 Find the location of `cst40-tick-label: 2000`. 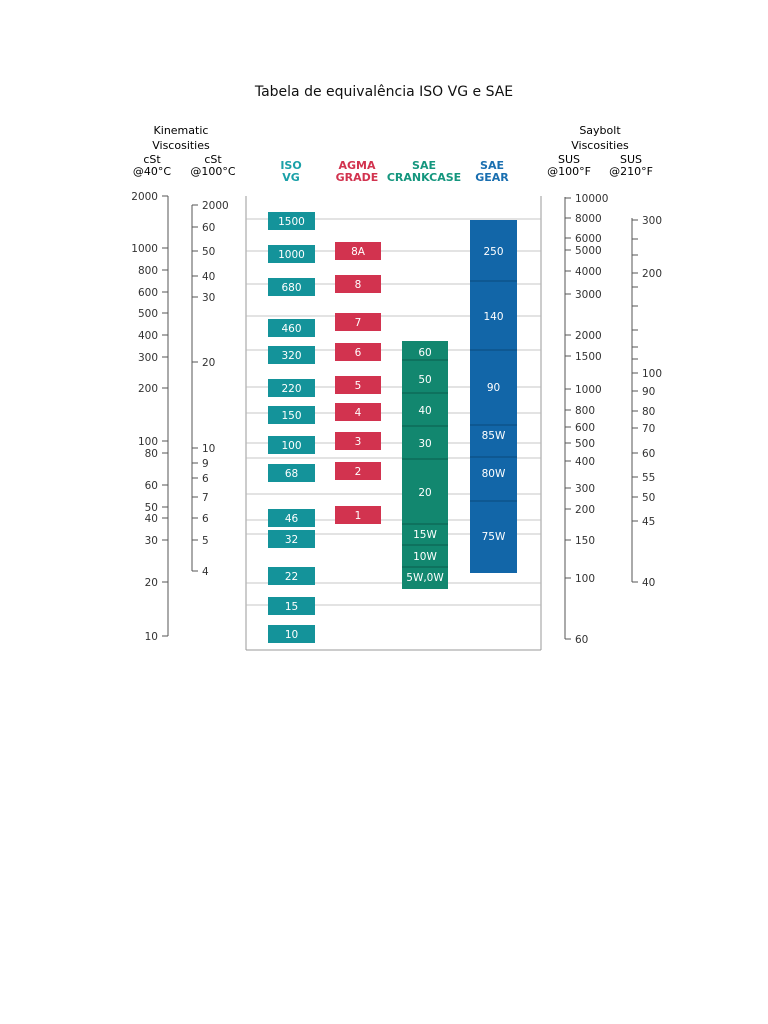

cst40-tick-label: 2000 is located at coordinates (144, 197).